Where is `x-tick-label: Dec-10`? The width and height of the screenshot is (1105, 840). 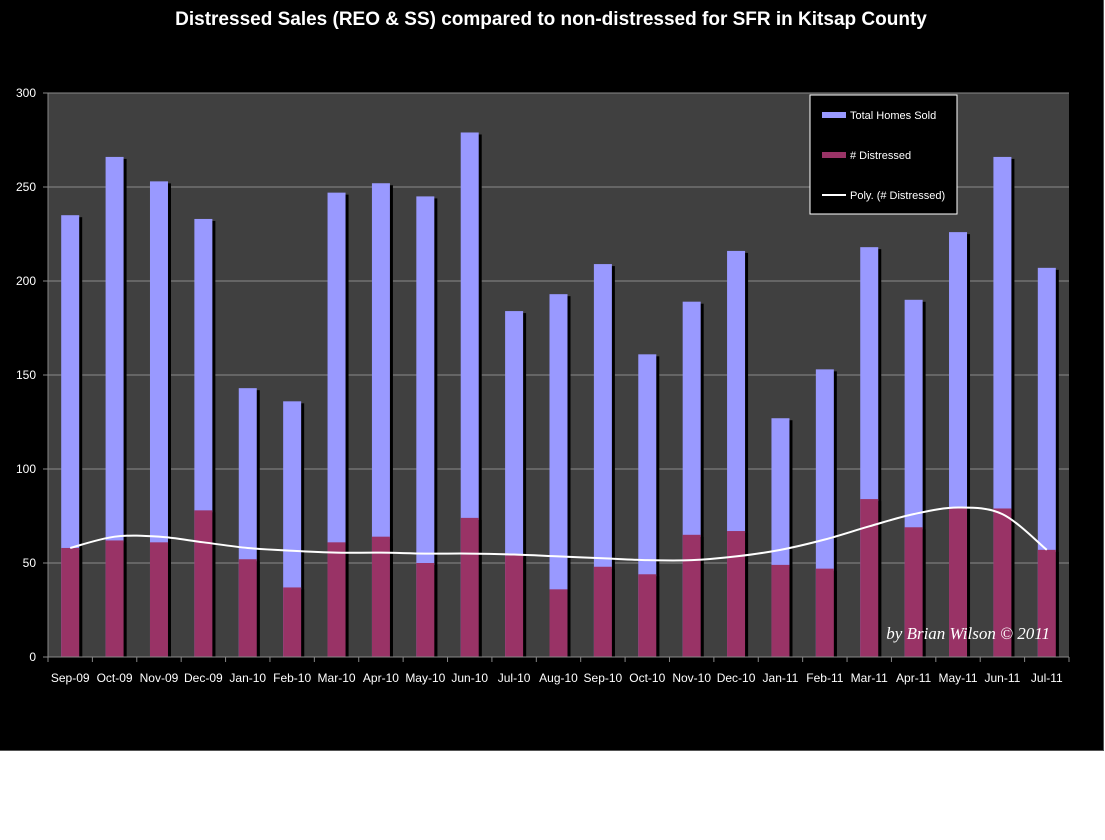
x-tick-label: Dec-10 is located at coordinates (736, 678).